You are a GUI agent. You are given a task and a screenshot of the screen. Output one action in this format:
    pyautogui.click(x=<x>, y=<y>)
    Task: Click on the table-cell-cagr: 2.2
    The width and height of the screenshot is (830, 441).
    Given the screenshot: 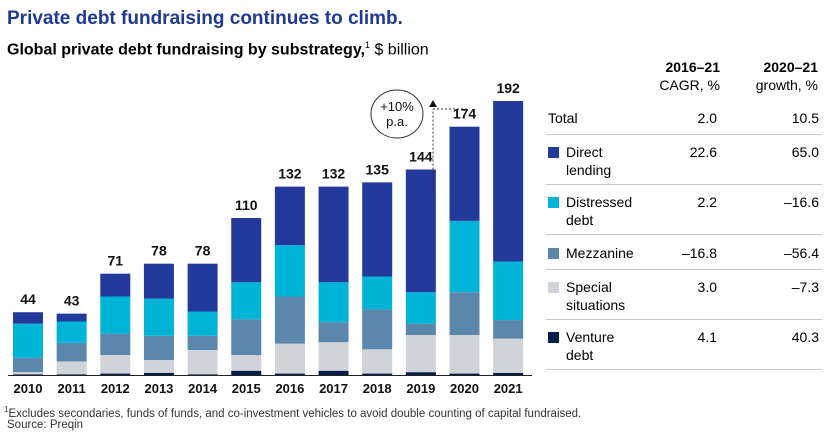 What is the action you would take?
    pyautogui.click(x=707, y=202)
    